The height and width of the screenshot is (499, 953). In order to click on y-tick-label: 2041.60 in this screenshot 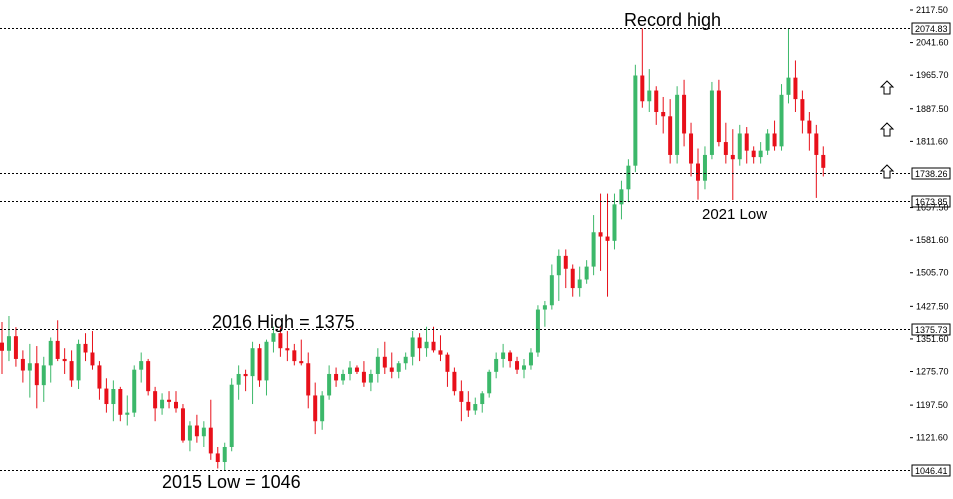, I will do `click(932, 43)`.